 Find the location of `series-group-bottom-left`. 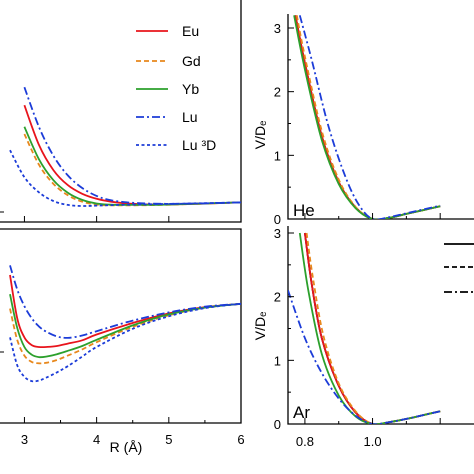

series-group-bottom-left is located at coordinates (125, 324).